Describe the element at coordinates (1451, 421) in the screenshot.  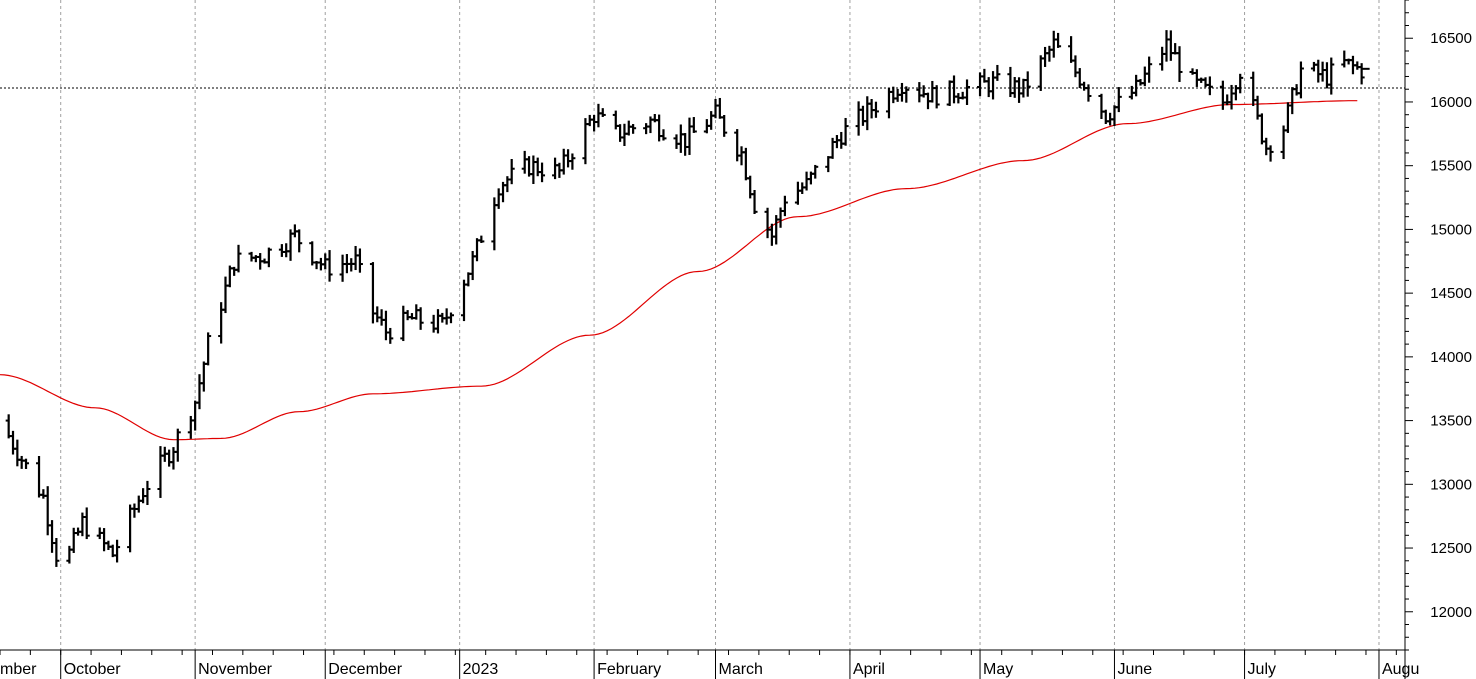
I see `y-tick-label: 13500` at that location.